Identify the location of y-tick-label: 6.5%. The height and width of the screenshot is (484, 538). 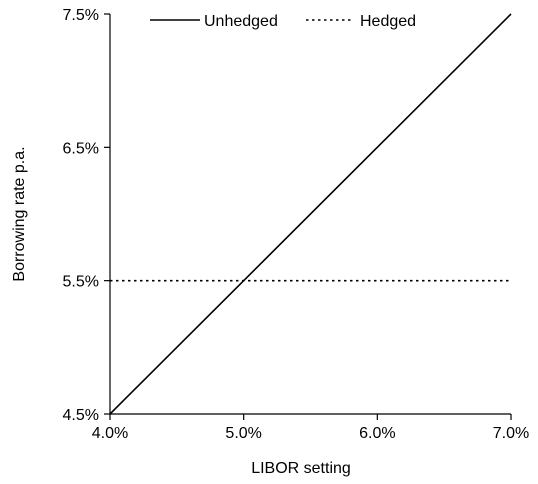
(81, 148).